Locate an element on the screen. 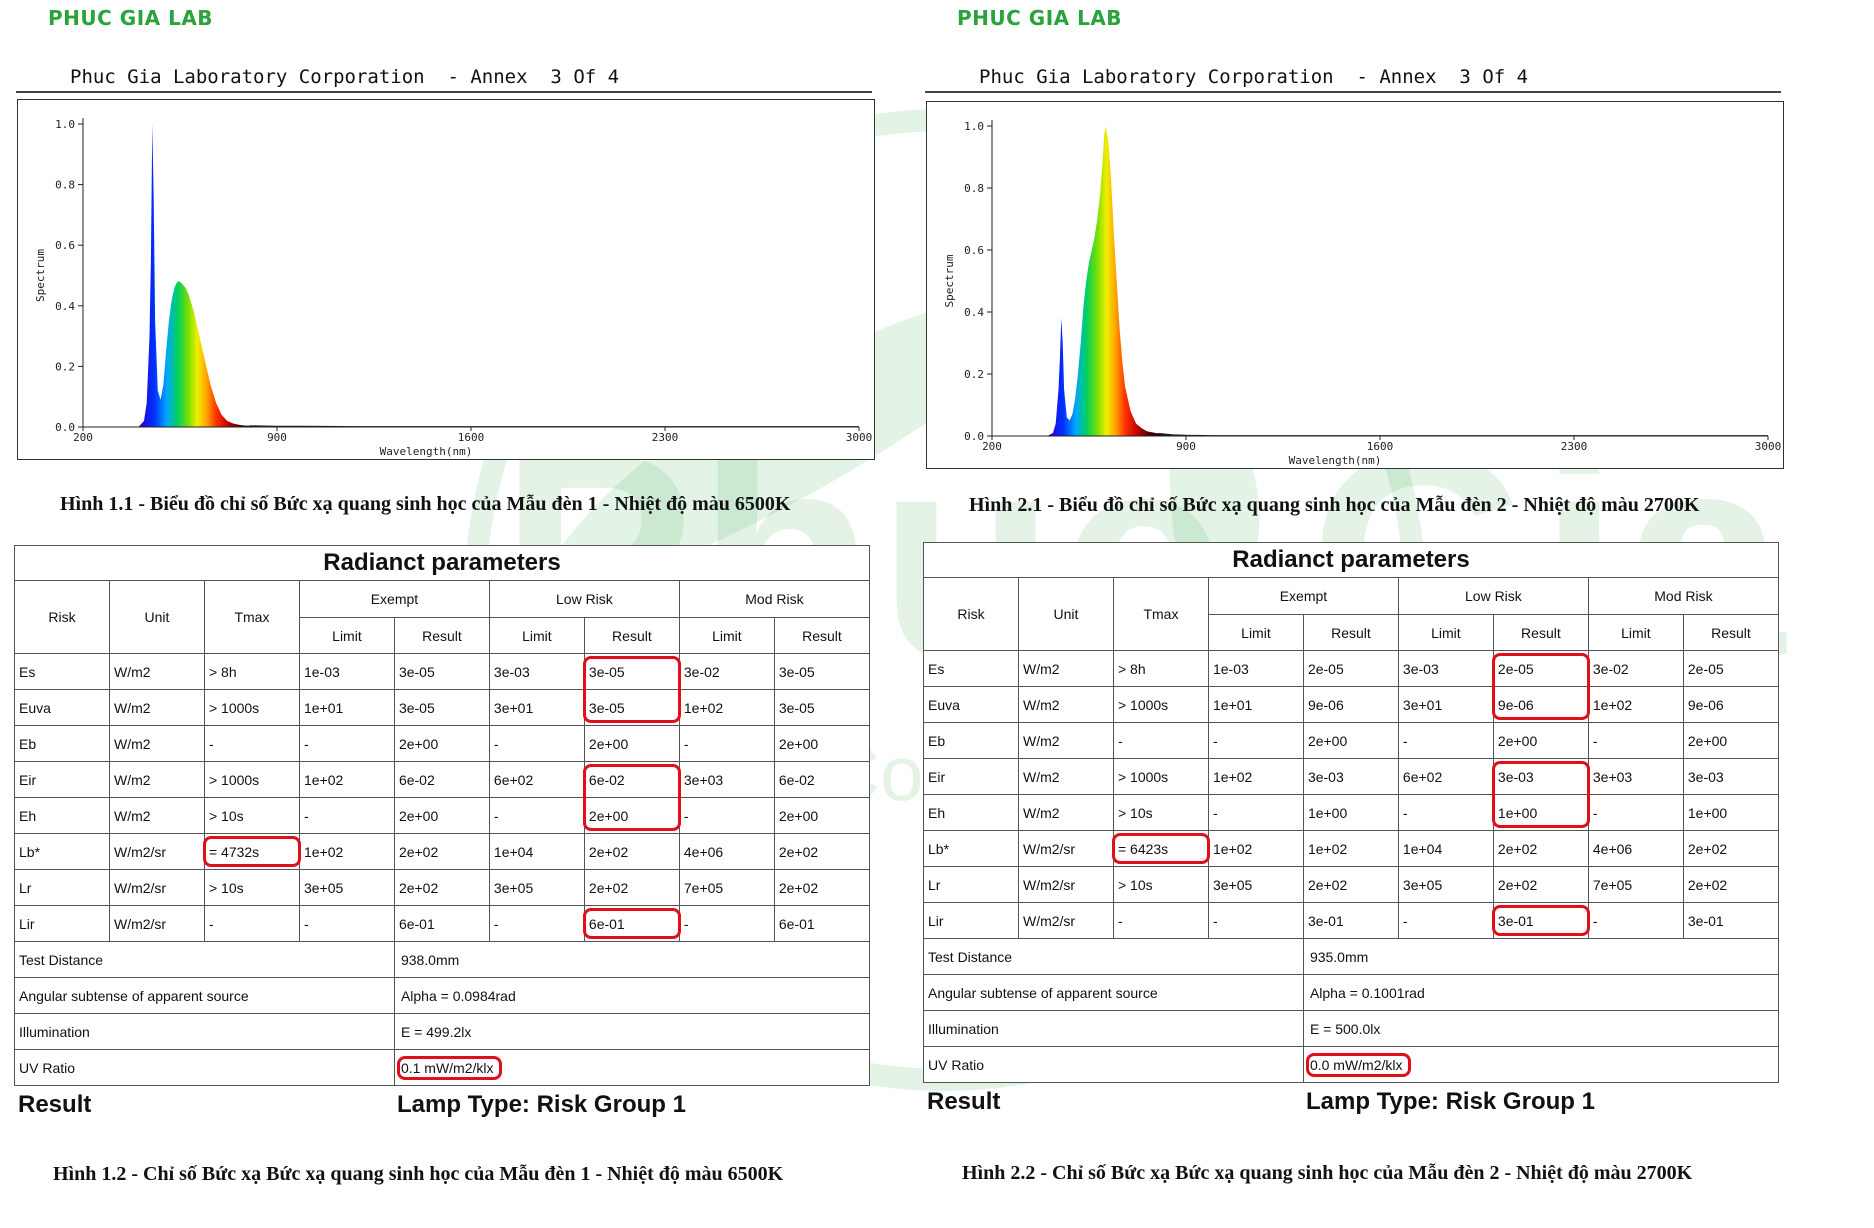 The height and width of the screenshot is (1228, 1874). cell-lr-limit: 1e+04 is located at coordinates (1445, 848).